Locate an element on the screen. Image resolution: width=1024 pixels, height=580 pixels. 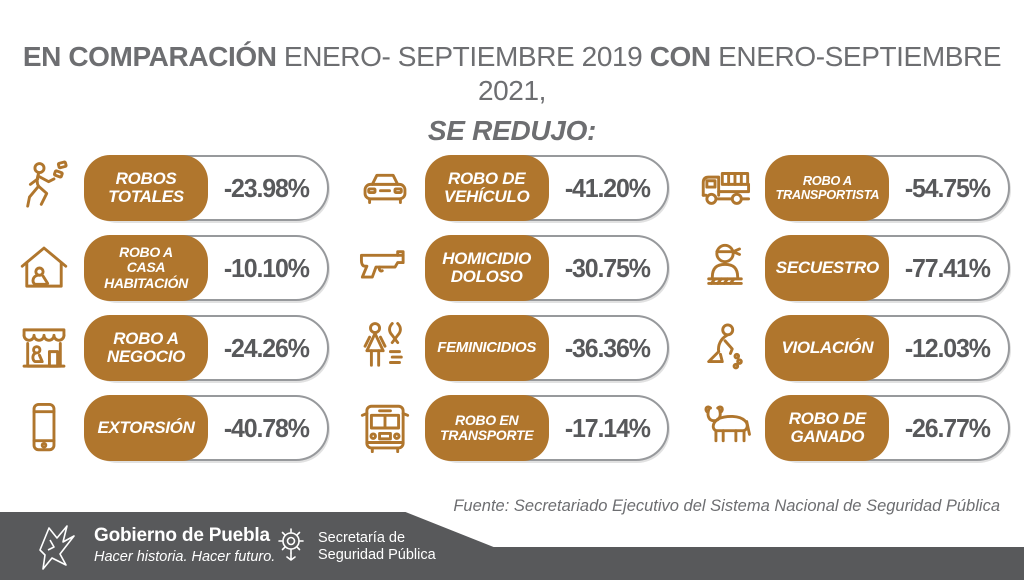
stat-value: -77.41% is located at coordinates (948, 267).